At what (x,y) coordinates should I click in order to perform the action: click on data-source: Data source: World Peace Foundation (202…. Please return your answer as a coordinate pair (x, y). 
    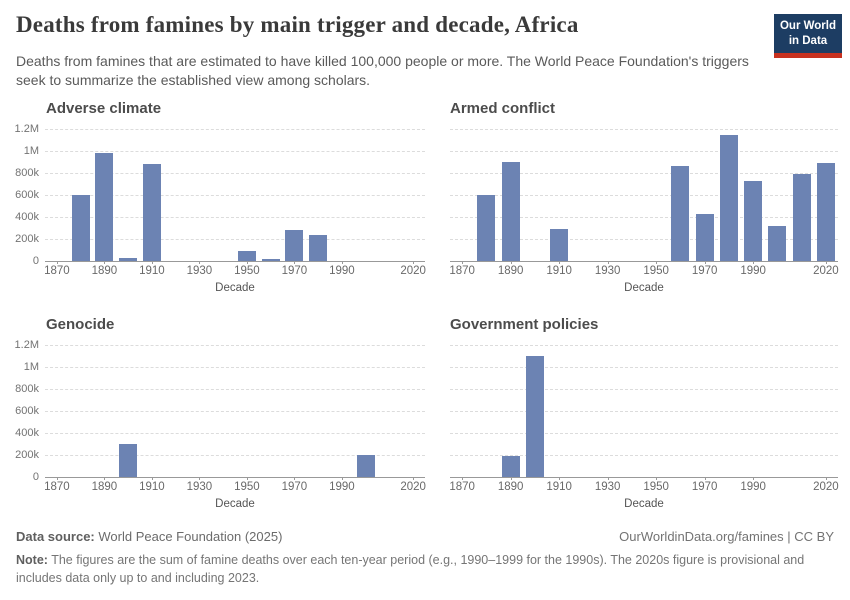
    Looking at the image, I should click on (149, 536).